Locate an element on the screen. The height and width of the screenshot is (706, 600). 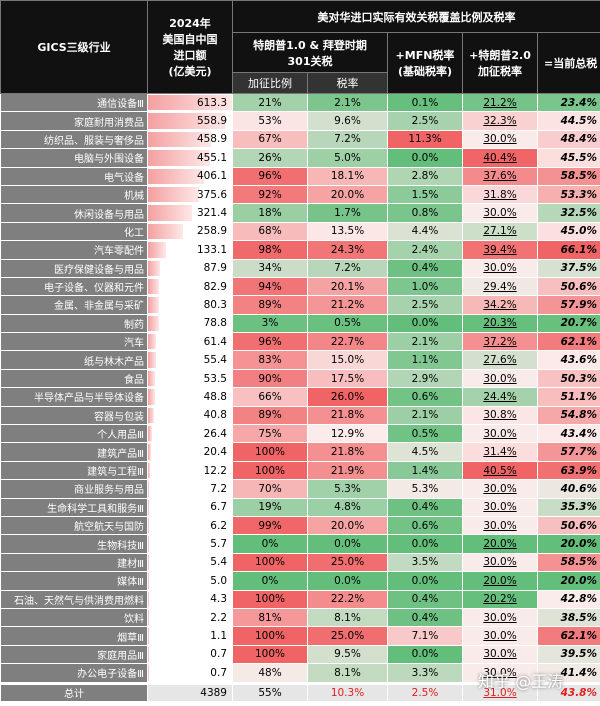
mfn-text: 1.0% is located at coordinates (425, 286).